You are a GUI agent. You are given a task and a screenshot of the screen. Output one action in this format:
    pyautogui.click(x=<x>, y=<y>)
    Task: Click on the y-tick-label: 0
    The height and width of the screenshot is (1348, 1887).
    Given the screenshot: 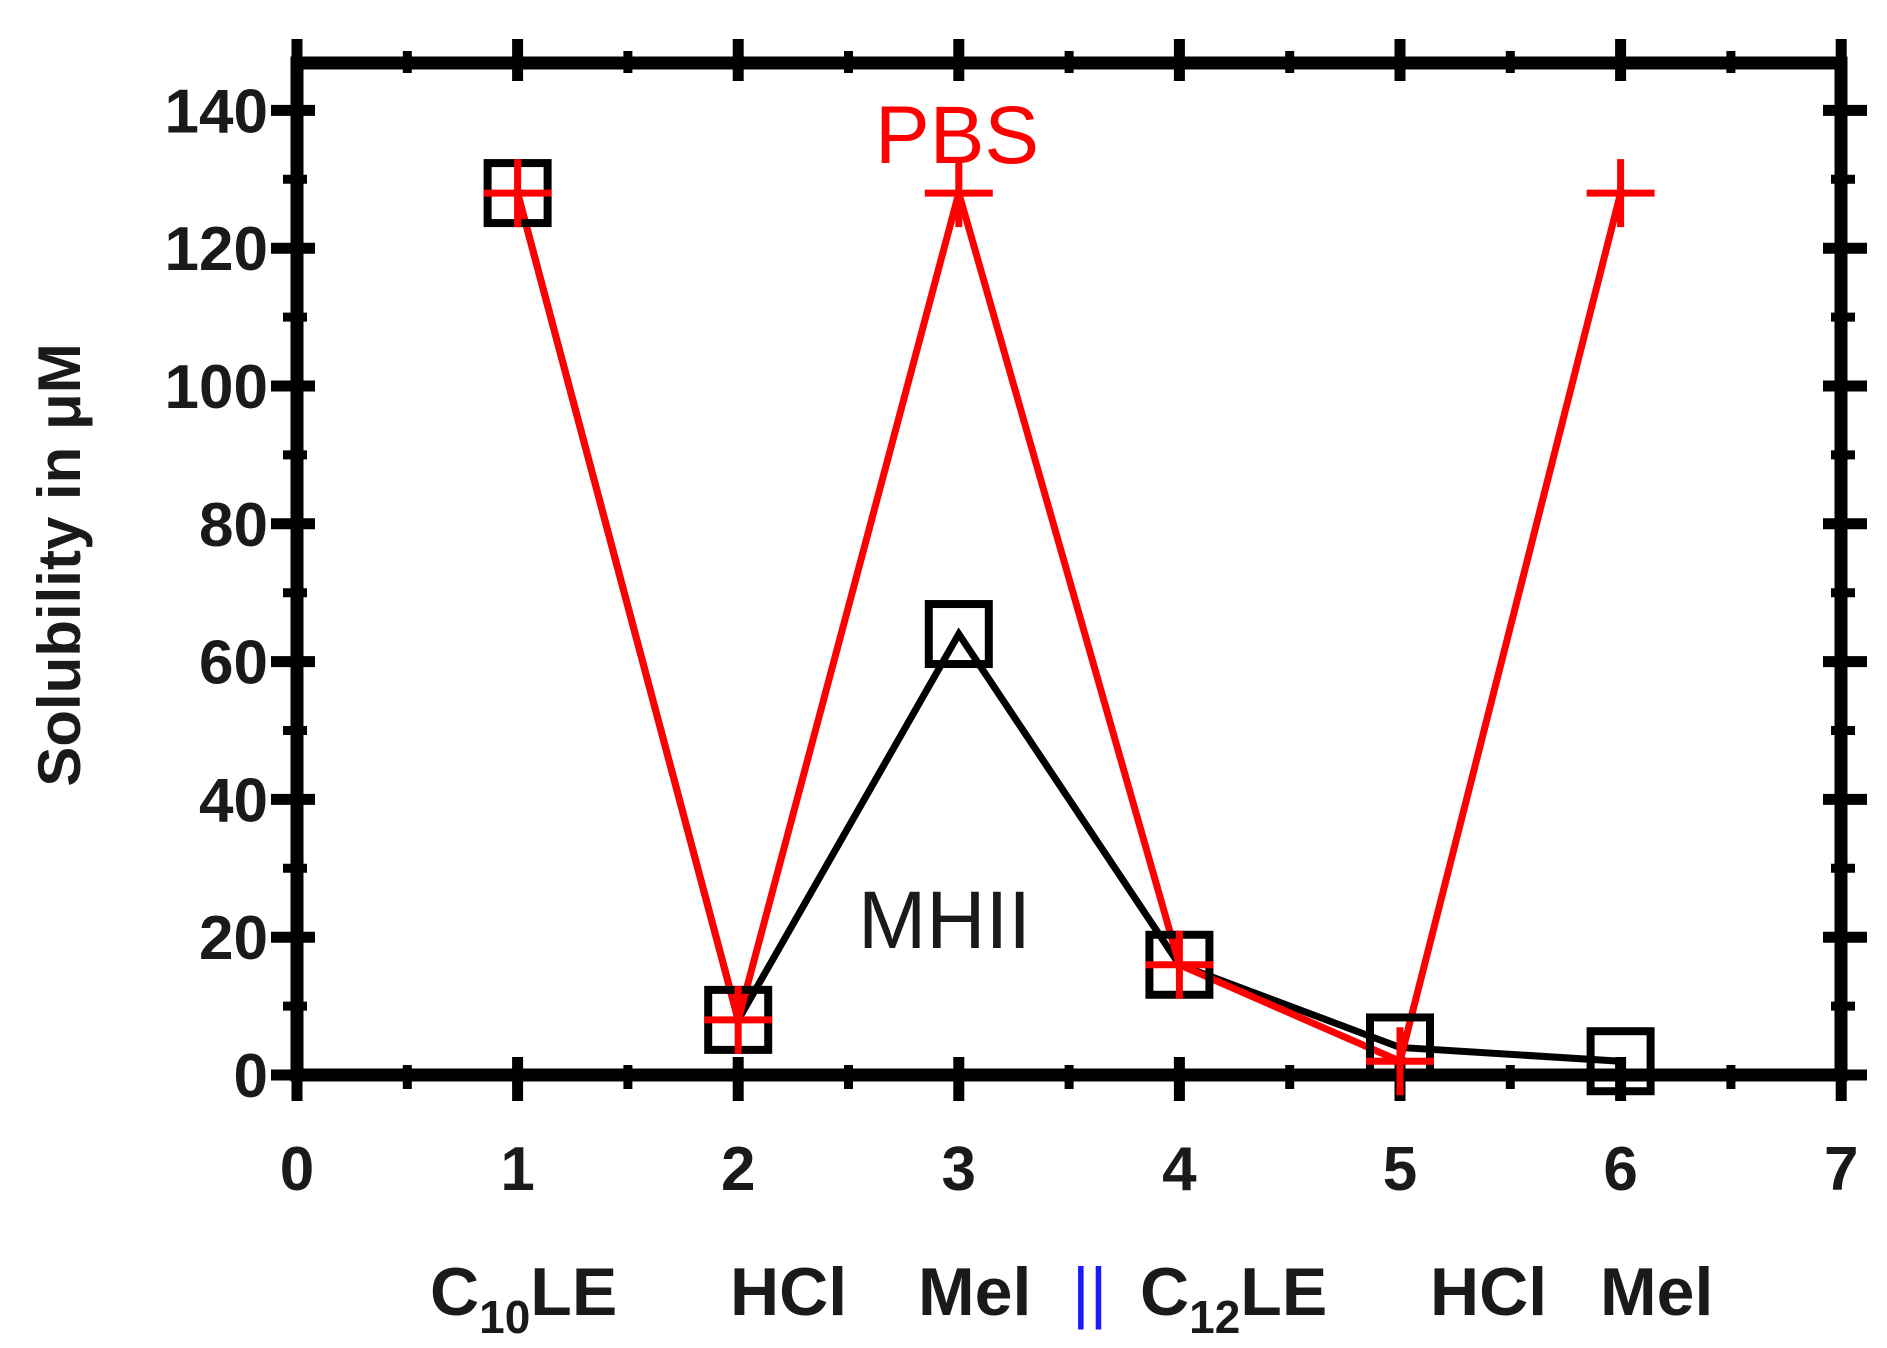 What is the action you would take?
    pyautogui.click(x=251, y=1076)
    